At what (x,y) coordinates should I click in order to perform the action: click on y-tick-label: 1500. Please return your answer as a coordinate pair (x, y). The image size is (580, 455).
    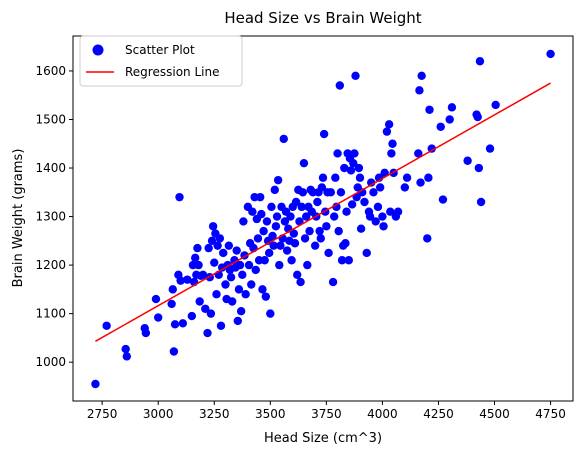
    Looking at the image, I should click on (50, 119).